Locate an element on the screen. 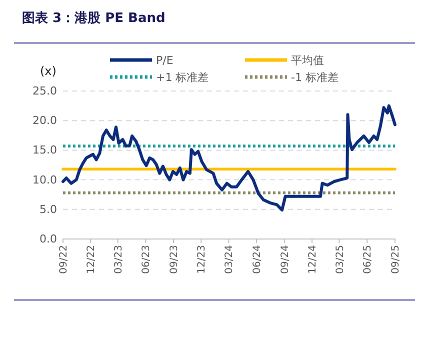 The image size is (423, 340). legend-label: +1 标准差 is located at coordinates (182, 77).